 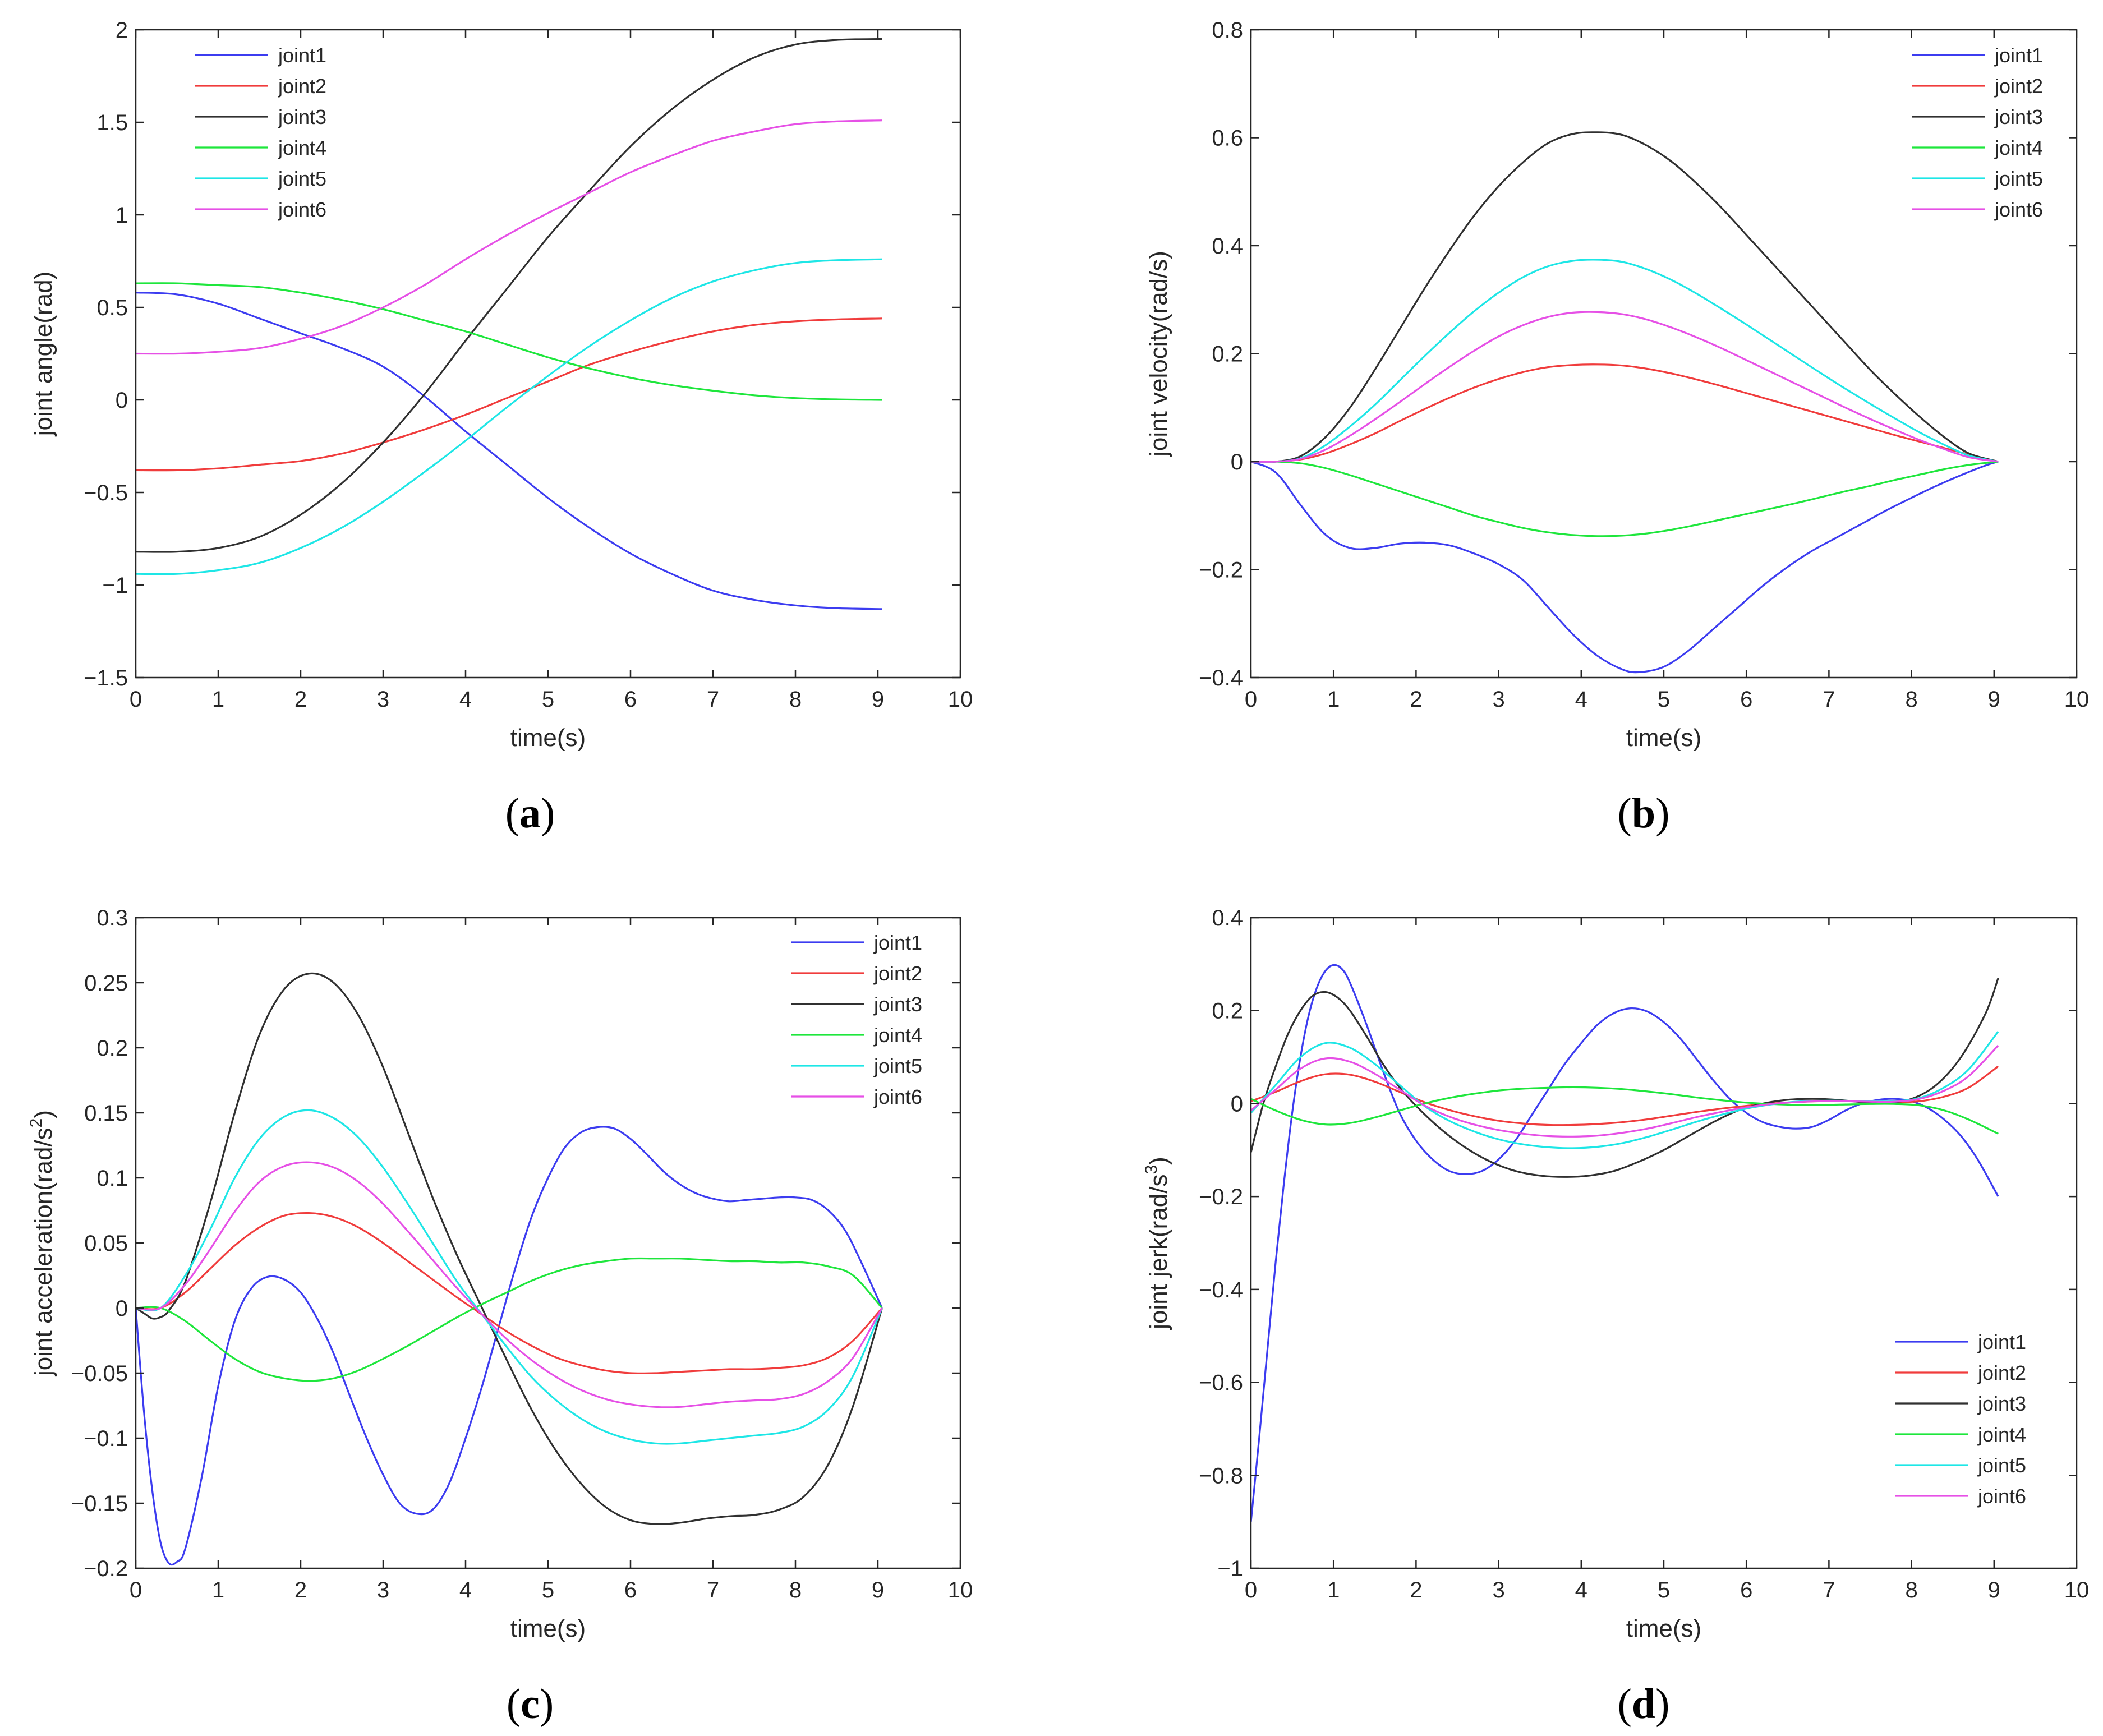 What do you see at coordinates (115, 585) in the screenshot?
I see `y-tick-label-a: −1` at bounding box center [115, 585].